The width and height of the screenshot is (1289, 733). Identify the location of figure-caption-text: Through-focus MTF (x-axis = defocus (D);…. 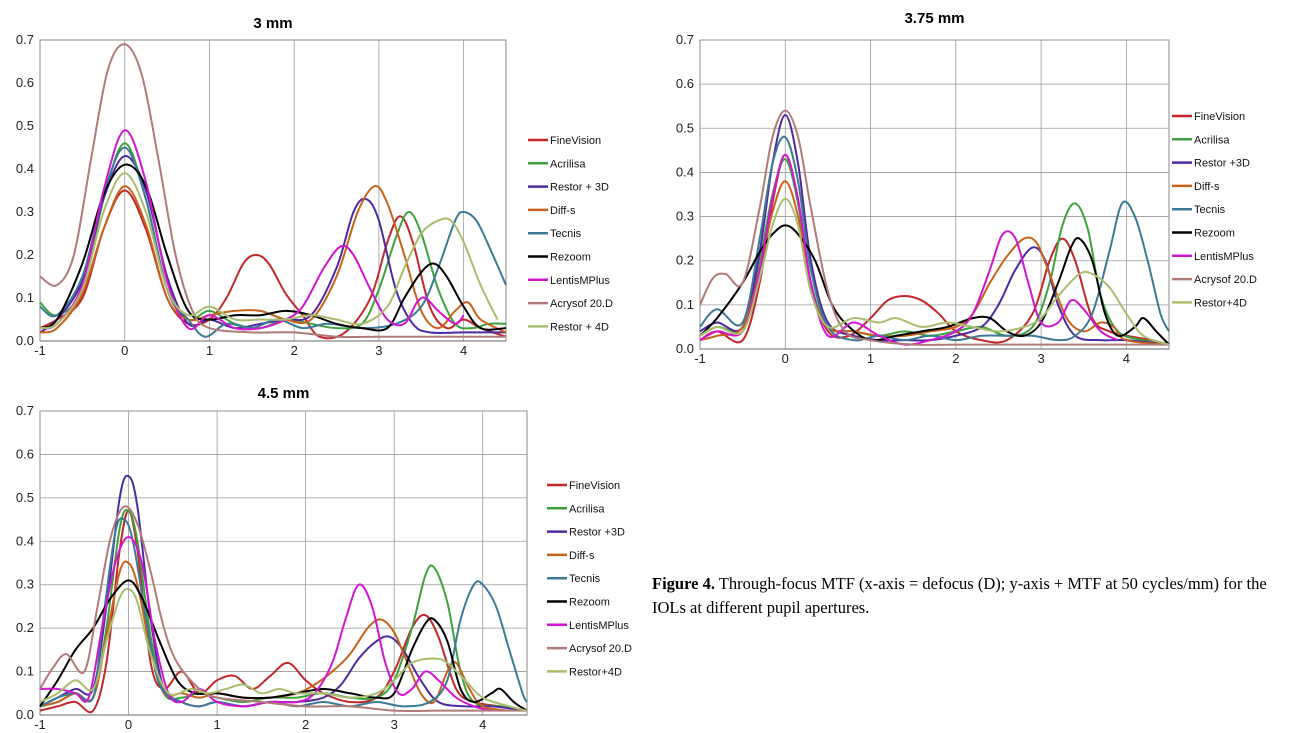
(959, 595).